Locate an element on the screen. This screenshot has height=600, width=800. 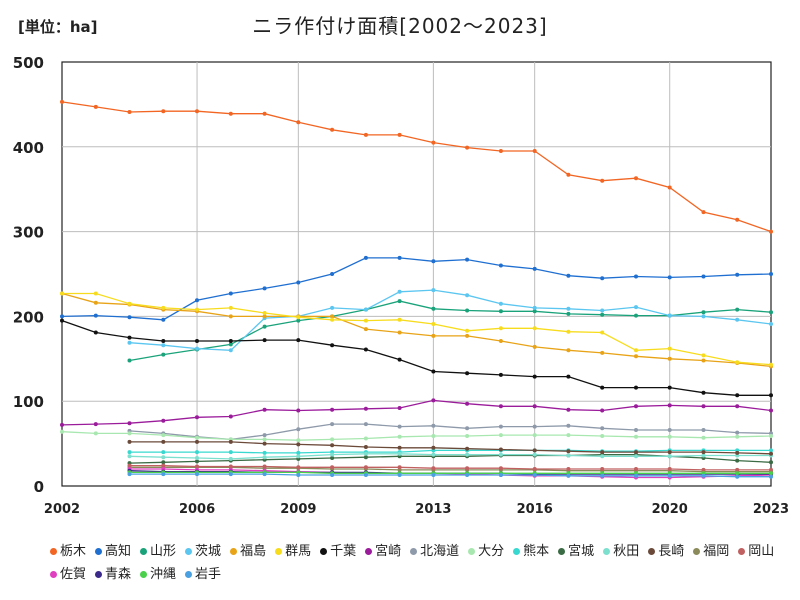
legend-item: 岩手 is located at coordinates (203, 574).